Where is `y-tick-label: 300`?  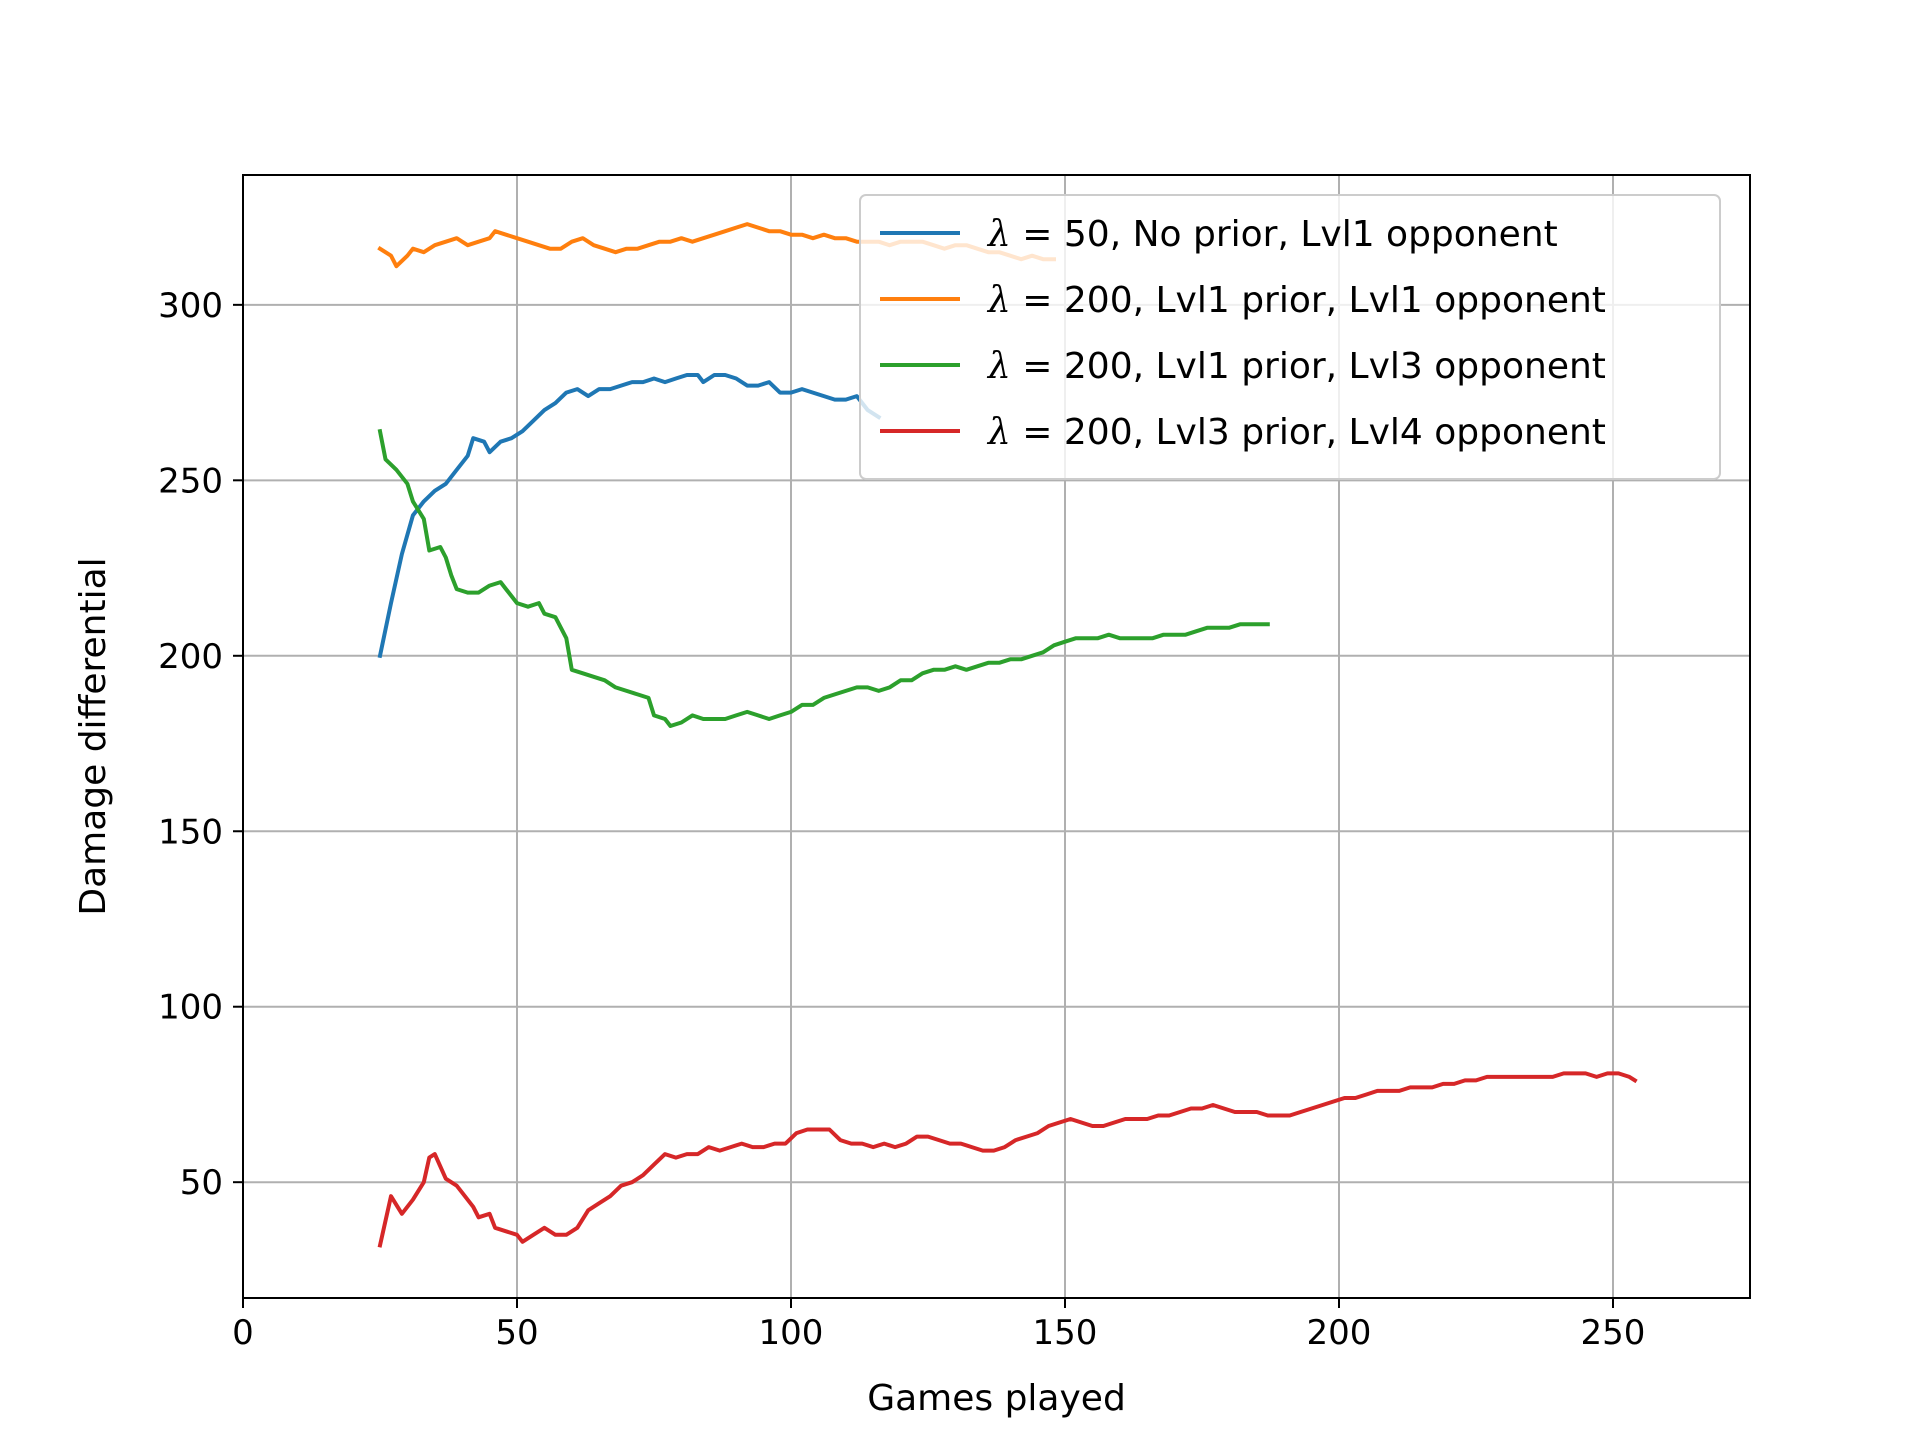 y-tick-label: 300 is located at coordinates (190, 306).